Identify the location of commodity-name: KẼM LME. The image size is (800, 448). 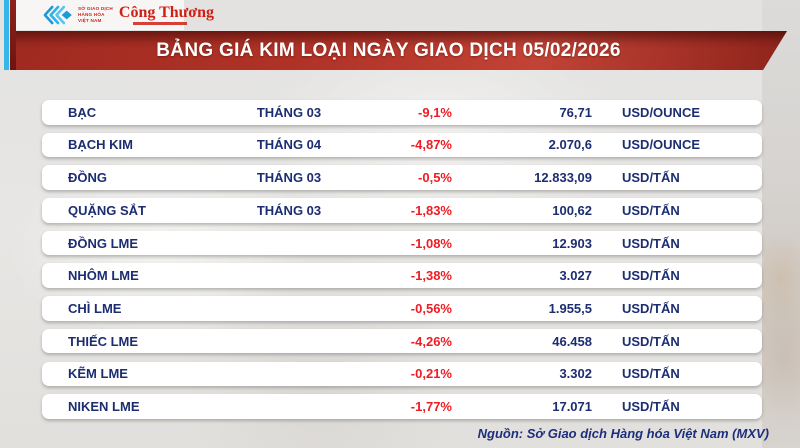
(98, 374).